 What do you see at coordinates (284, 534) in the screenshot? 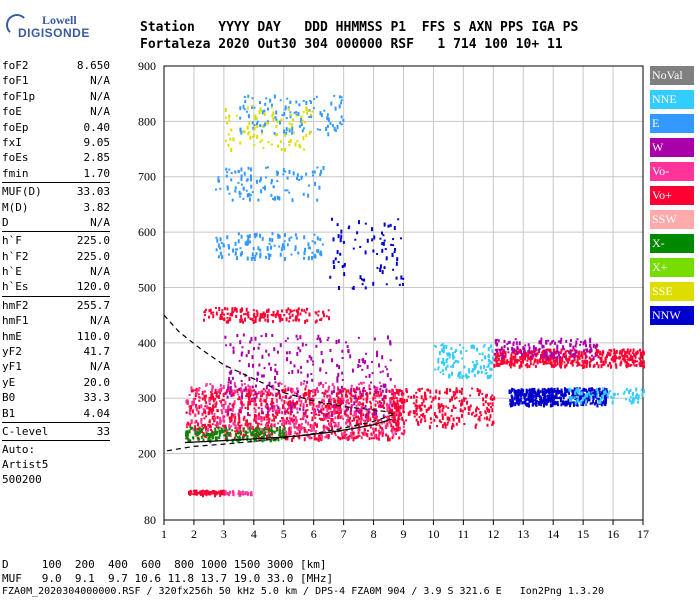
I see `x-tick-label: 5` at bounding box center [284, 534].